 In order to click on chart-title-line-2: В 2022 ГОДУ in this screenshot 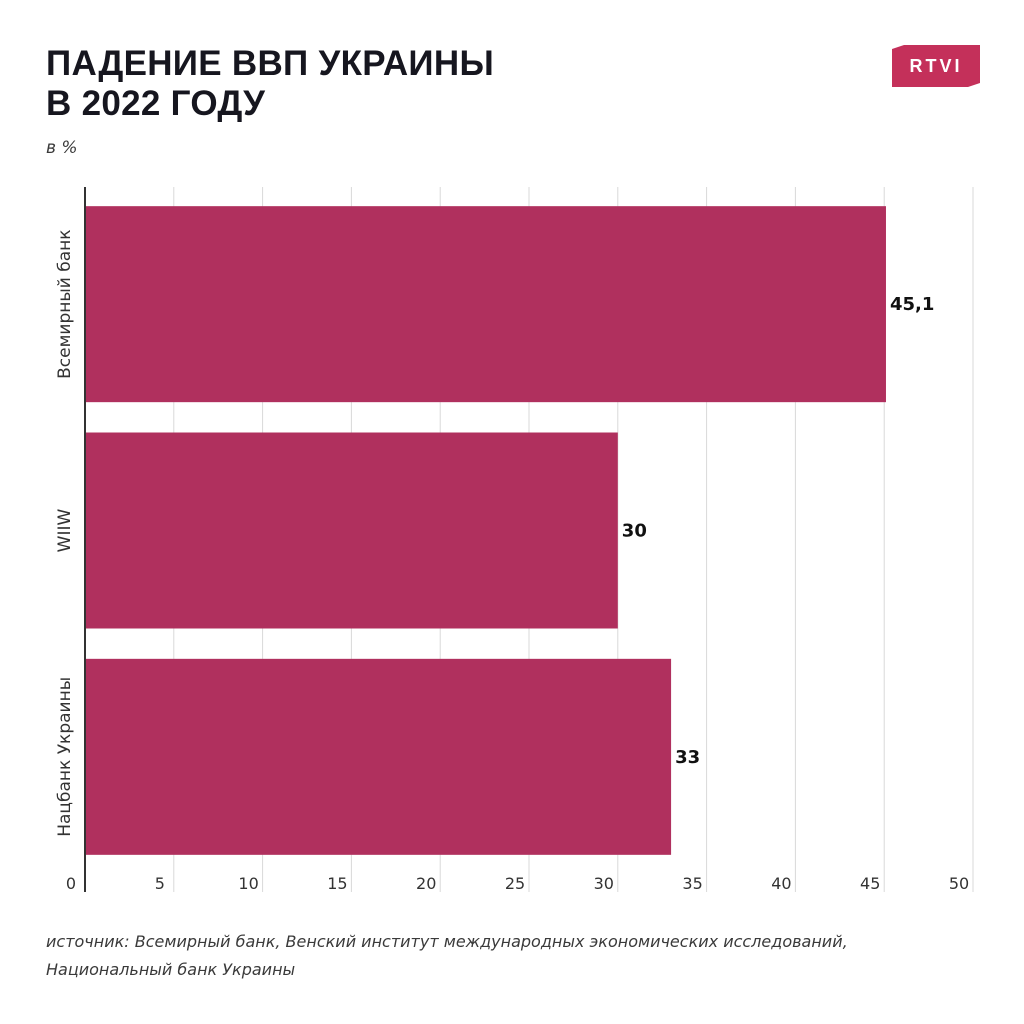, I will do `click(156, 103)`.